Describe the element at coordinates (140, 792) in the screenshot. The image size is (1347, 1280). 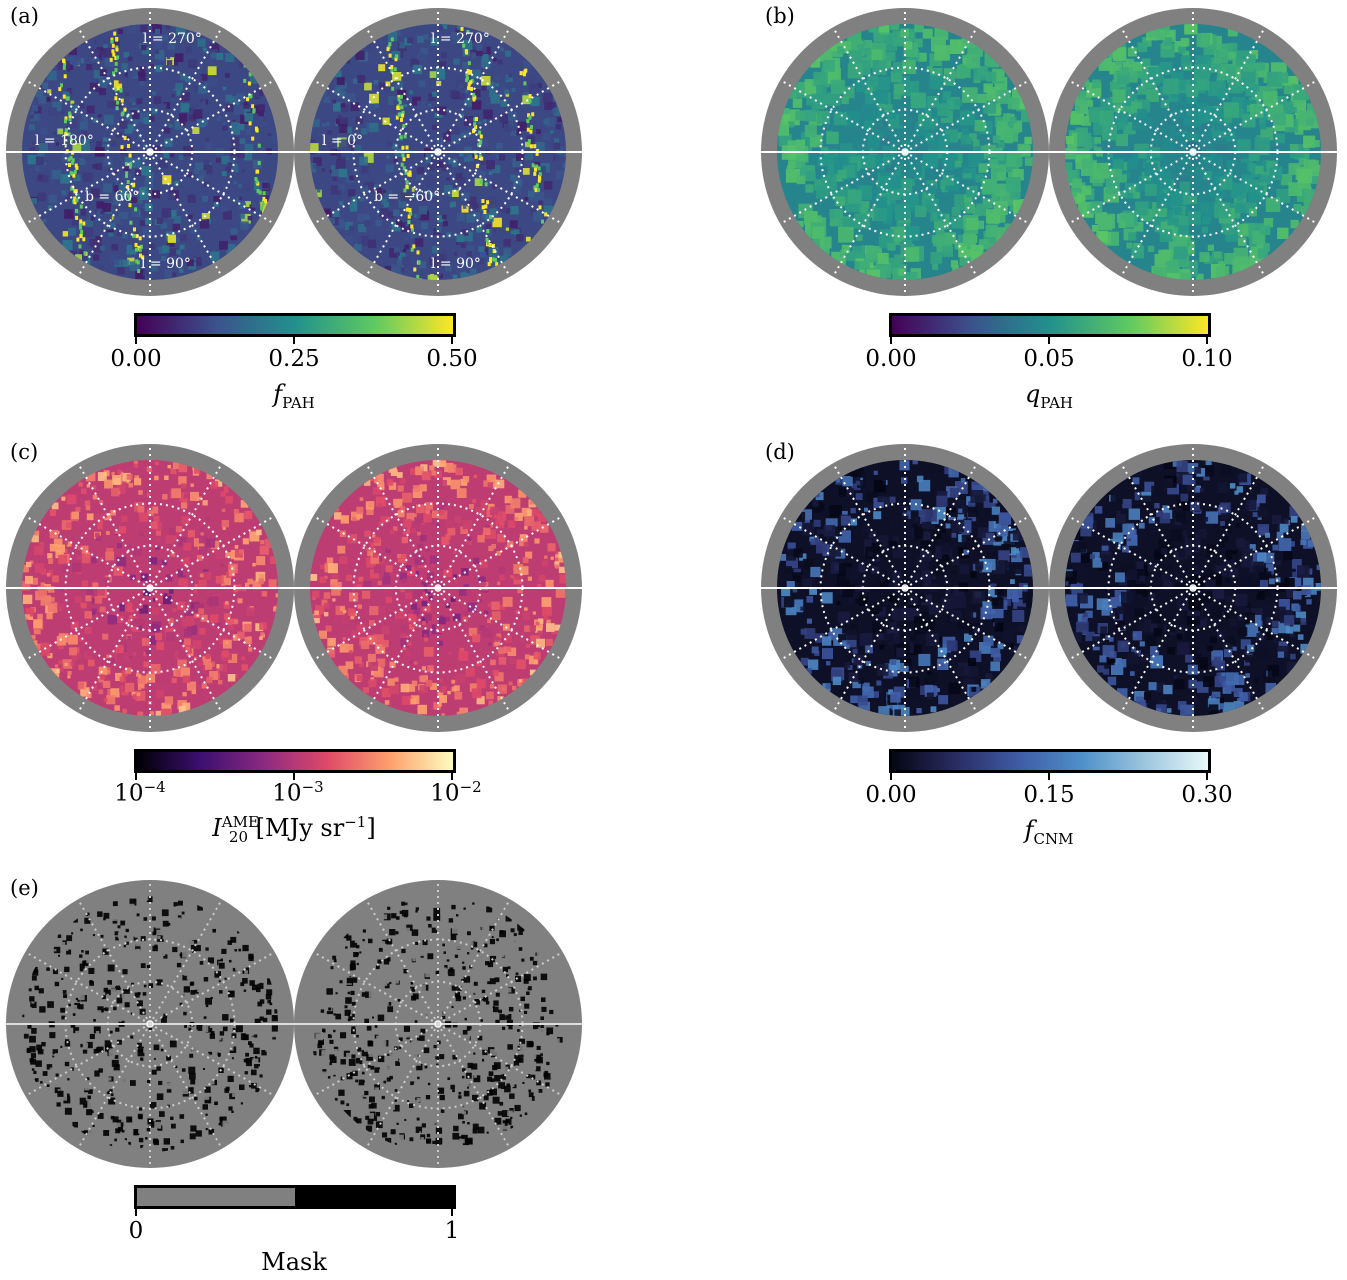
I see `colorbar-tick-label: 10⁻⁴` at that location.